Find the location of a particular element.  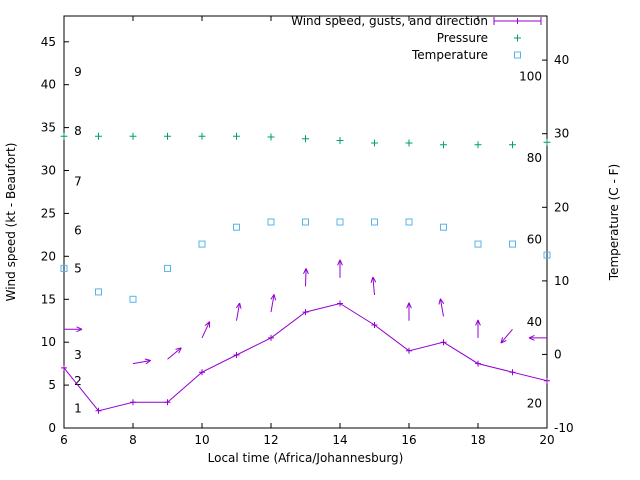

series-temperature is located at coordinates (305, 260).